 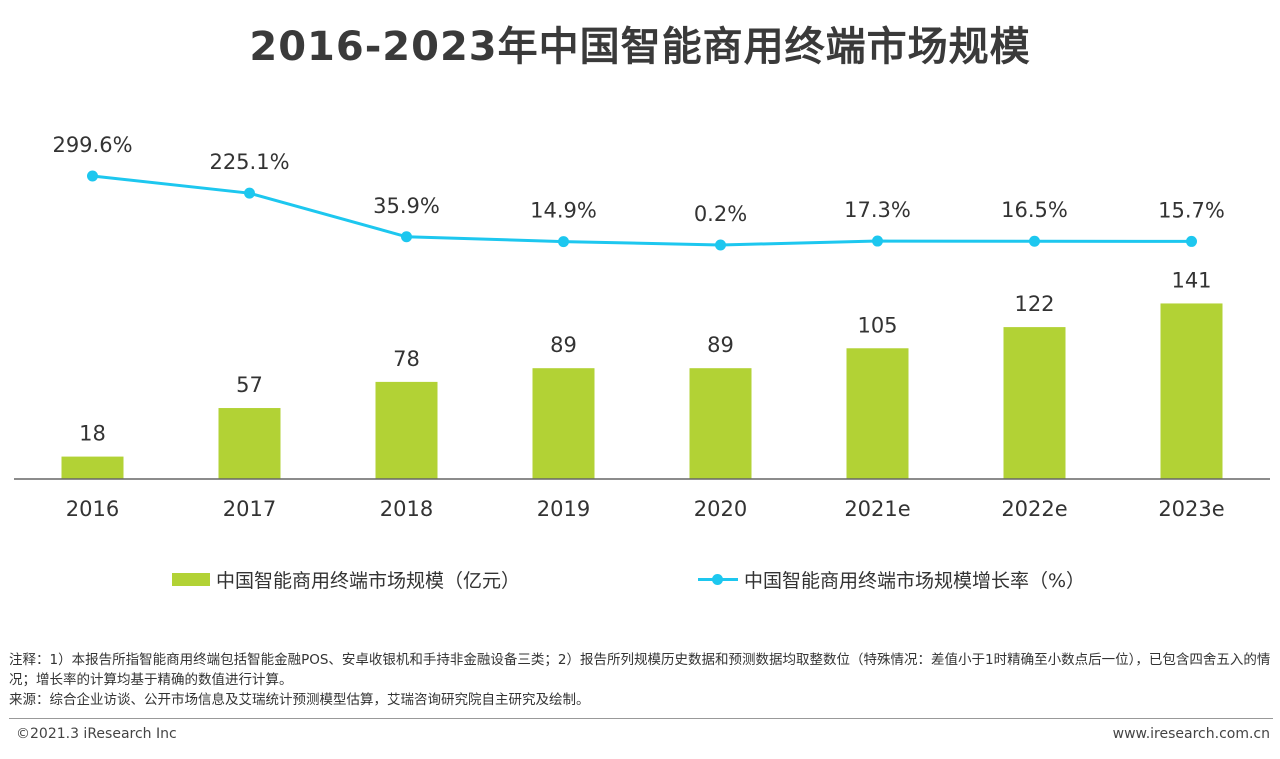 What do you see at coordinates (368, 580) in the screenshot?
I see `legend-bar-label: 中国智能商用终端市场规模（亿元）` at bounding box center [368, 580].